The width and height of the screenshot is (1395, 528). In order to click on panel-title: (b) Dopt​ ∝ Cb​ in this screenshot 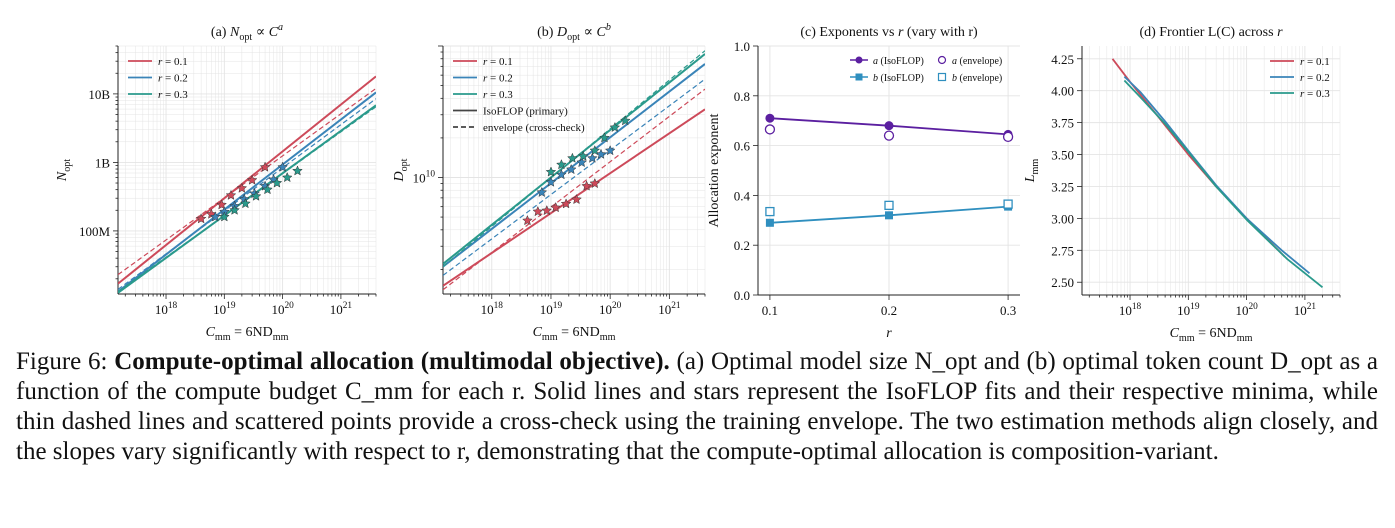, I will do `click(574, 32)`.